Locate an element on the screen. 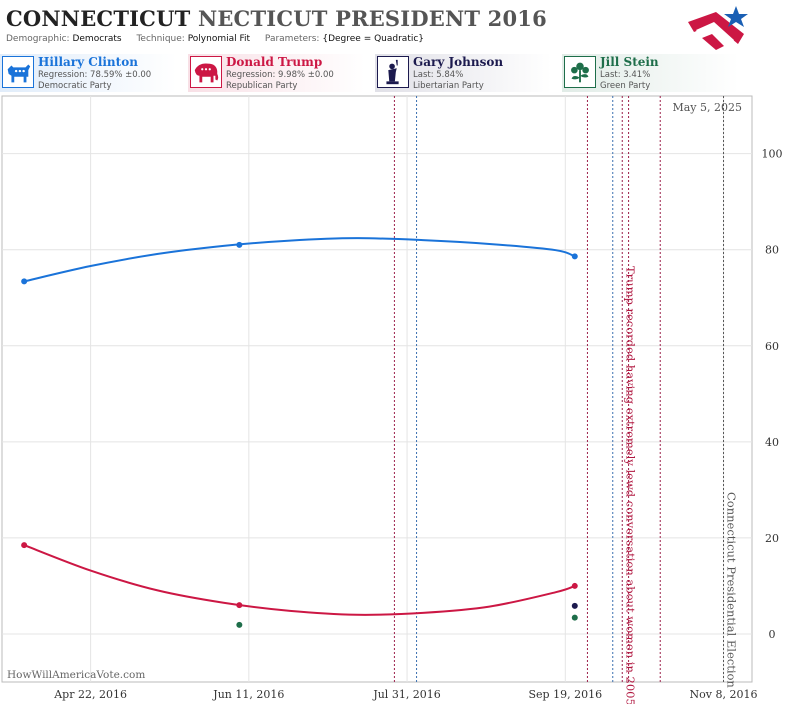 The height and width of the screenshot is (704, 789). candidate-card-stein: Jill Stein Last: 3.41% Green Party is located at coordinates (655, 73).